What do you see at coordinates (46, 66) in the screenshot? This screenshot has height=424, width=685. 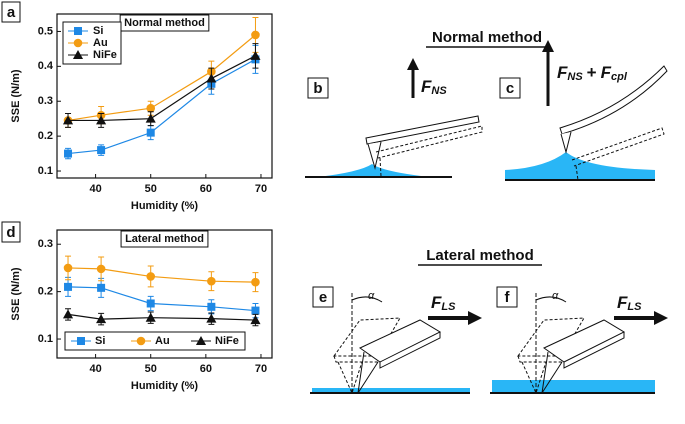 I see `y-tick-label: 0.4` at bounding box center [46, 66].